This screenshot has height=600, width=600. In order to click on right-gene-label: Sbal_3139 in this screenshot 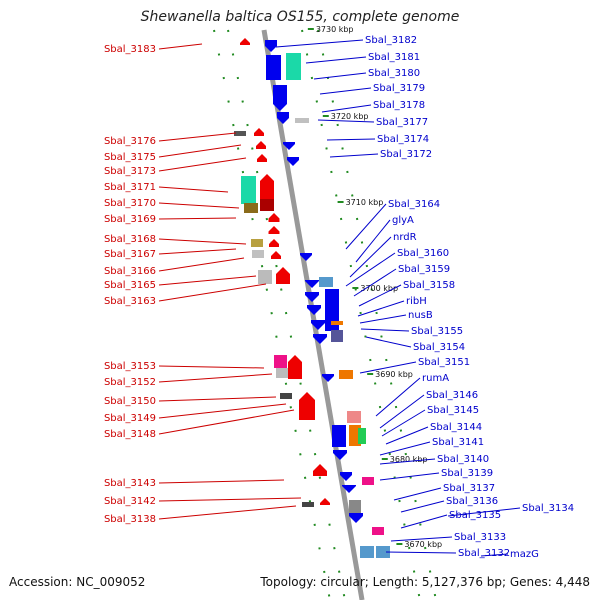, I will do `click(467, 473)`.